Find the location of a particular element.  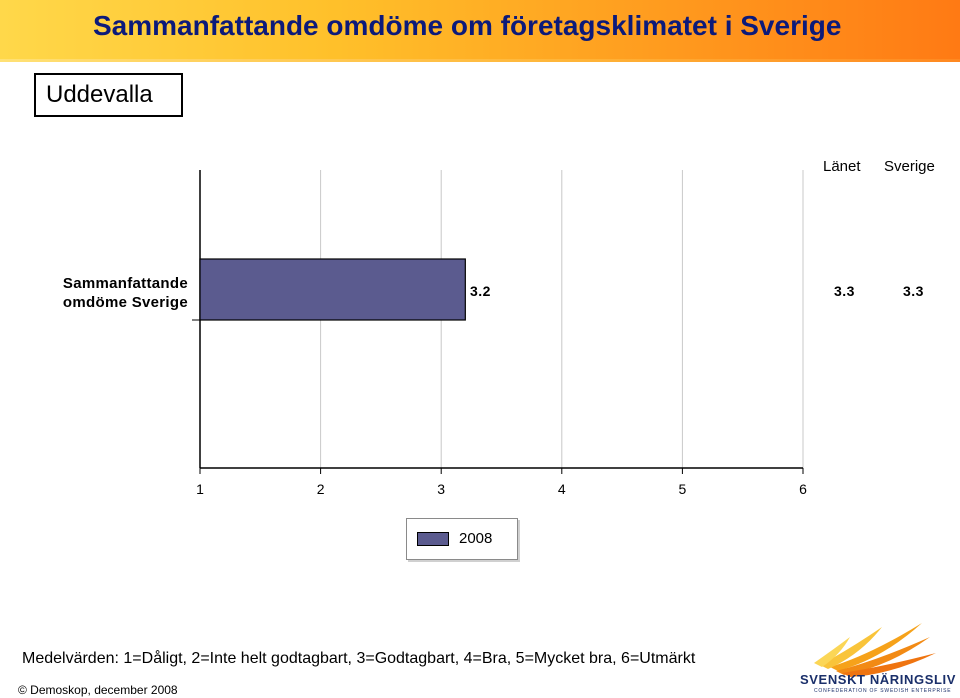

logo-subtitle: CONFEDERATION OF SWEDISH ENTERPRISE is located at coordinates (883, 691).